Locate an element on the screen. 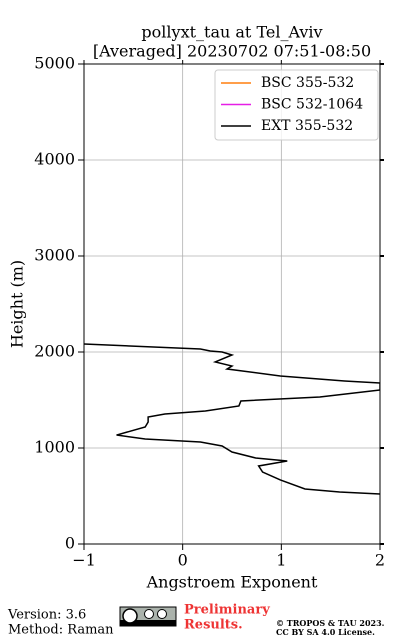  legend-box is located at coordinates (296, 105).